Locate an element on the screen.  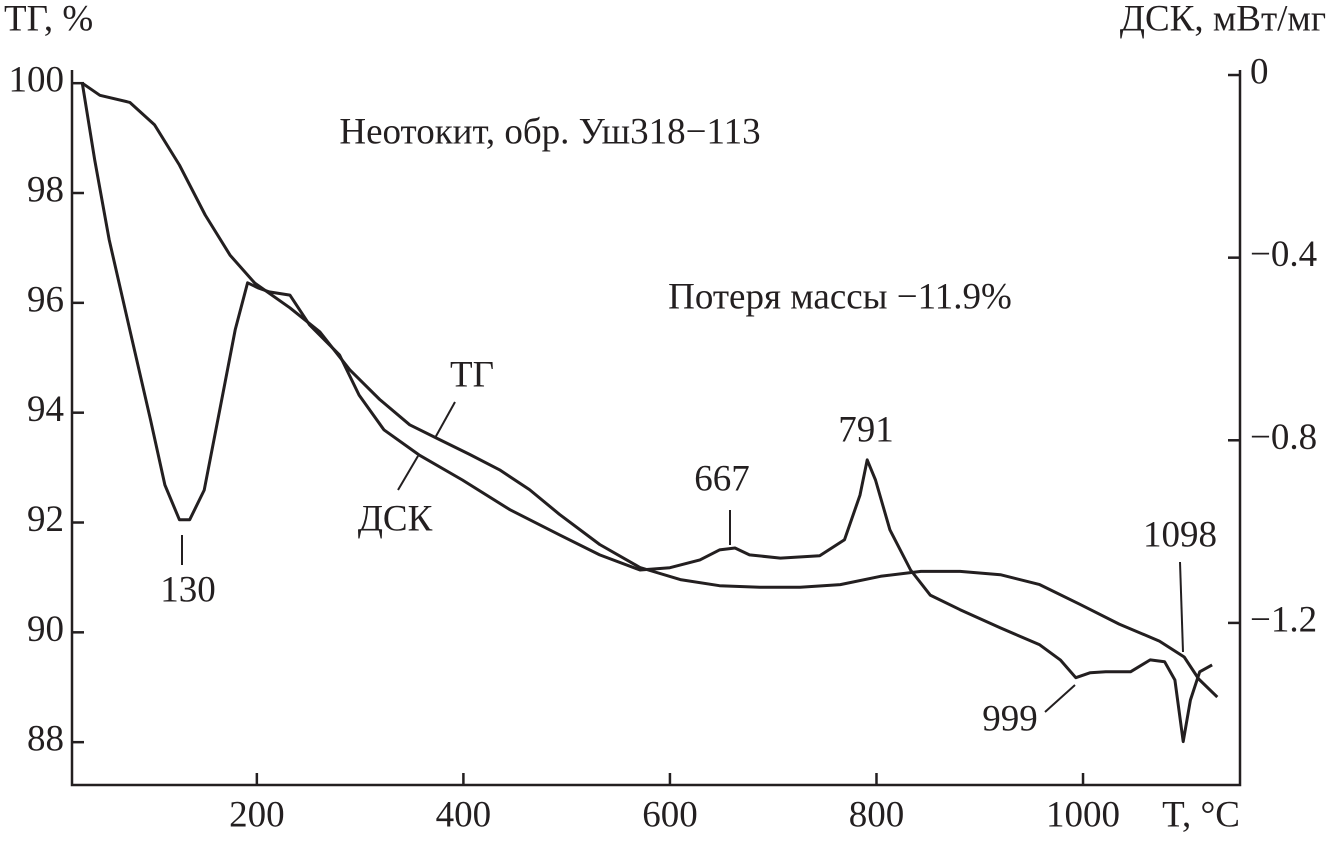
x-tick-label: 1000 is located at coordinates (1083, 814).